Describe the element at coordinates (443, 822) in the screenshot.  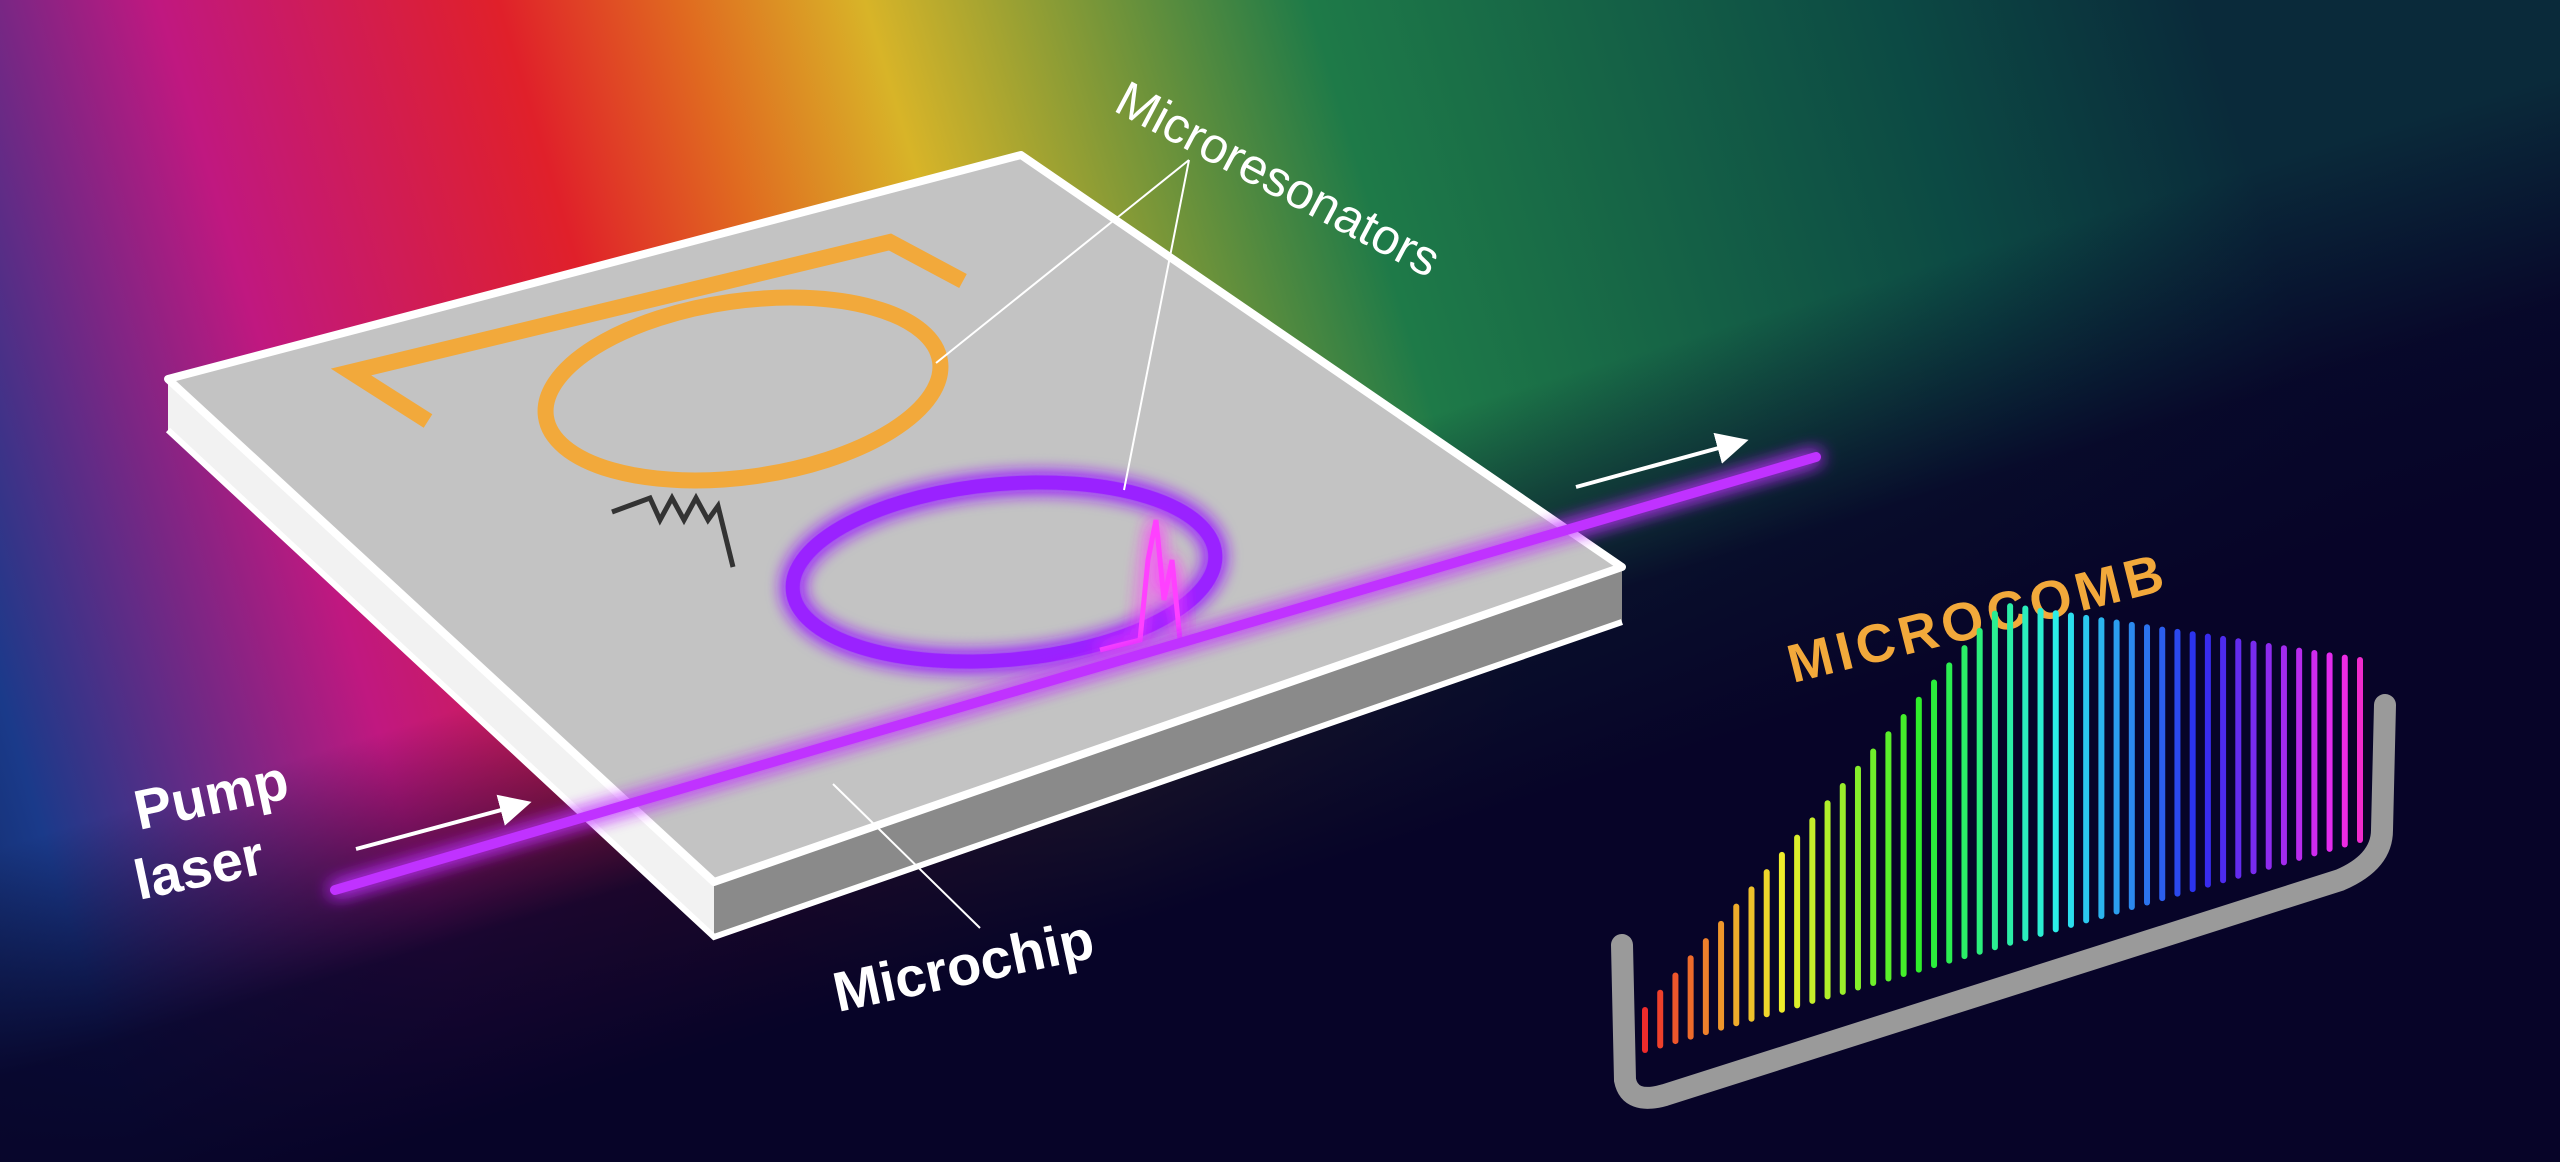
I see `input-arrow` at that location.